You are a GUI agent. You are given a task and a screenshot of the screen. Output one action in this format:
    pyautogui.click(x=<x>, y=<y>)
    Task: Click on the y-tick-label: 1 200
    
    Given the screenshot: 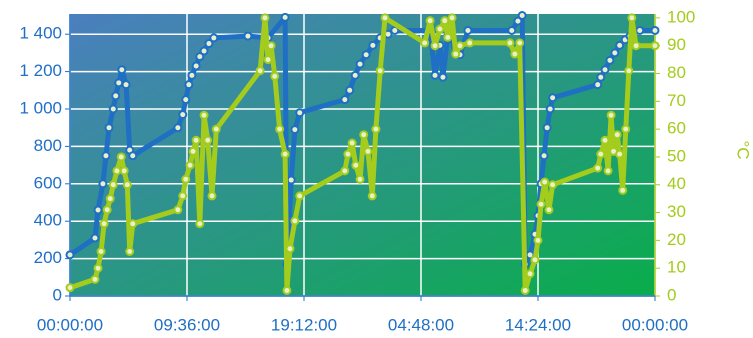 What is the action you would take?
    pyautogui.click(x=40, y=70)
    